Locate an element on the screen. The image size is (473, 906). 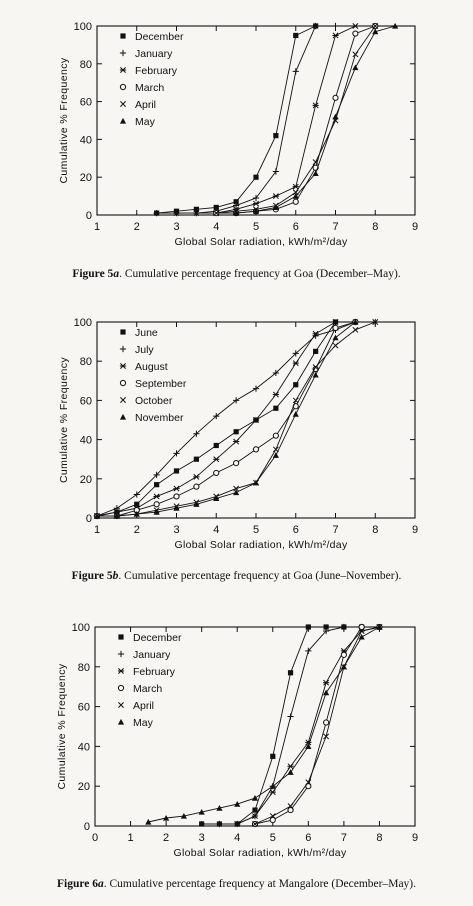
series-april is located at coordinates (317, 725).